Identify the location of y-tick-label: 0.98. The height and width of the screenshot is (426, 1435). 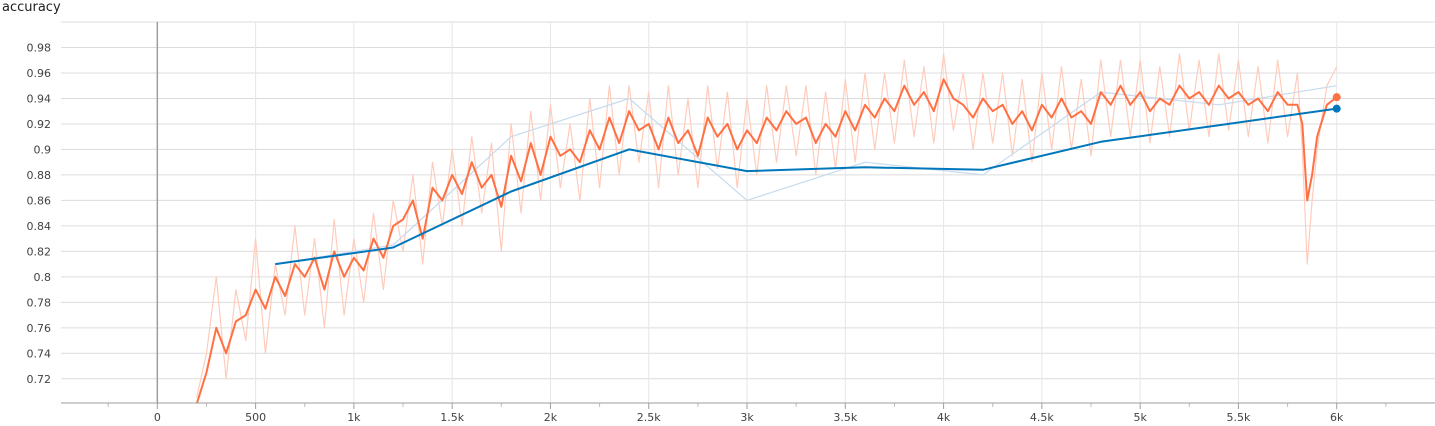
(39, 47).